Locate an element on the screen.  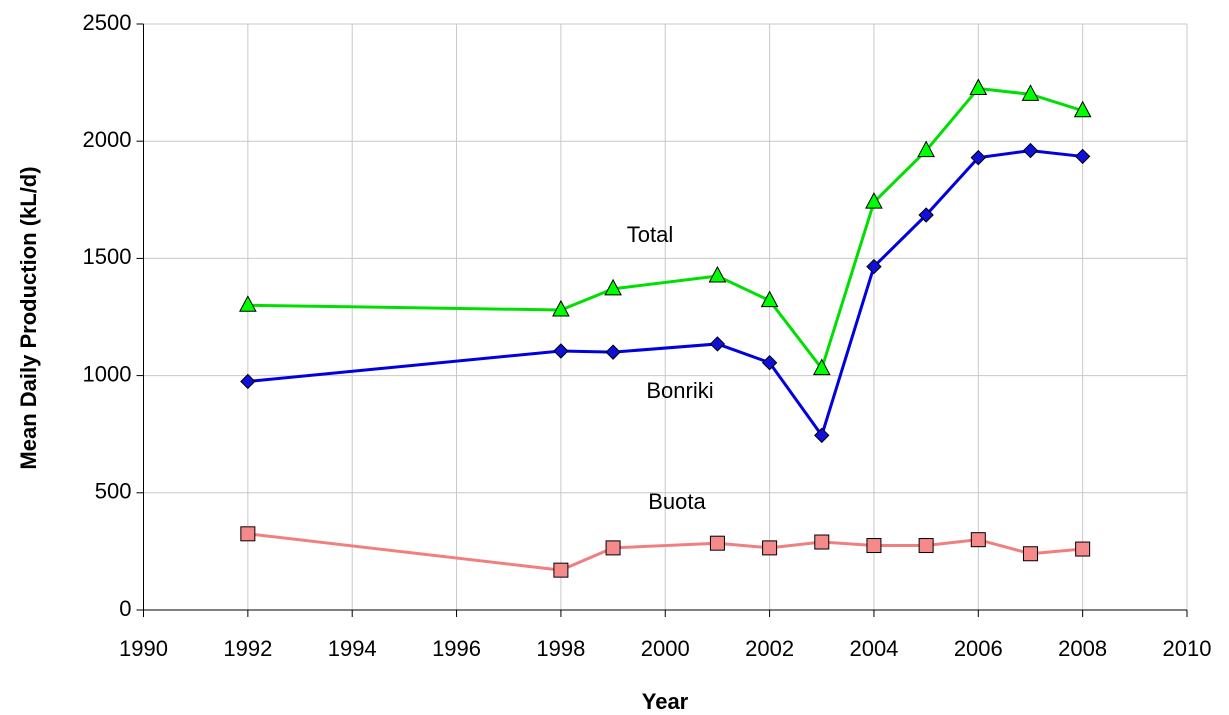
x-tick-label: 1990 is located at coordinates (143, 648).